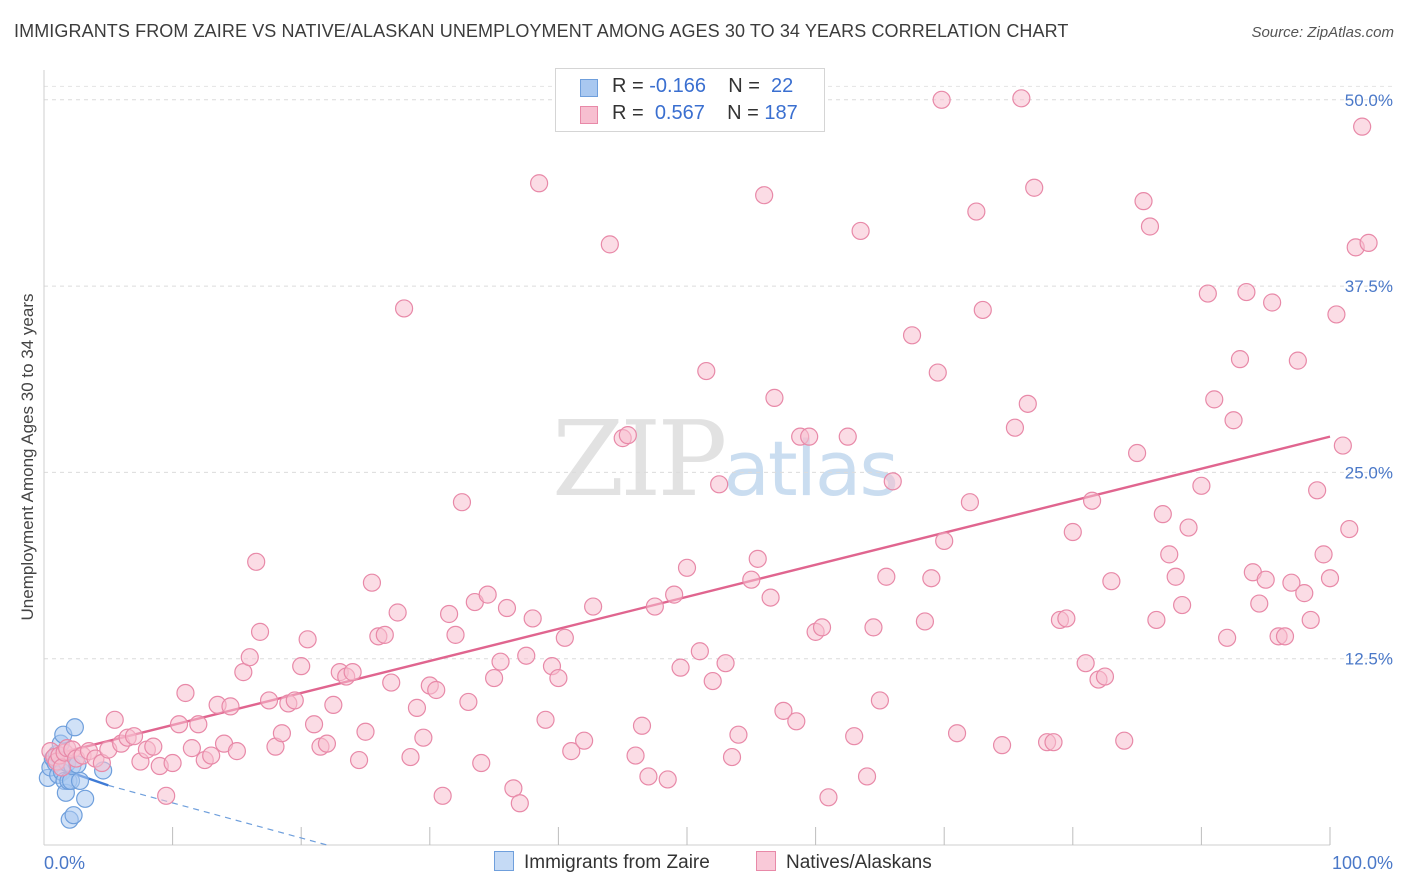 The height and width of the screenshot is (892, 1406). I want to click on bottom-legend-swatch-natives, so click(766, 861).